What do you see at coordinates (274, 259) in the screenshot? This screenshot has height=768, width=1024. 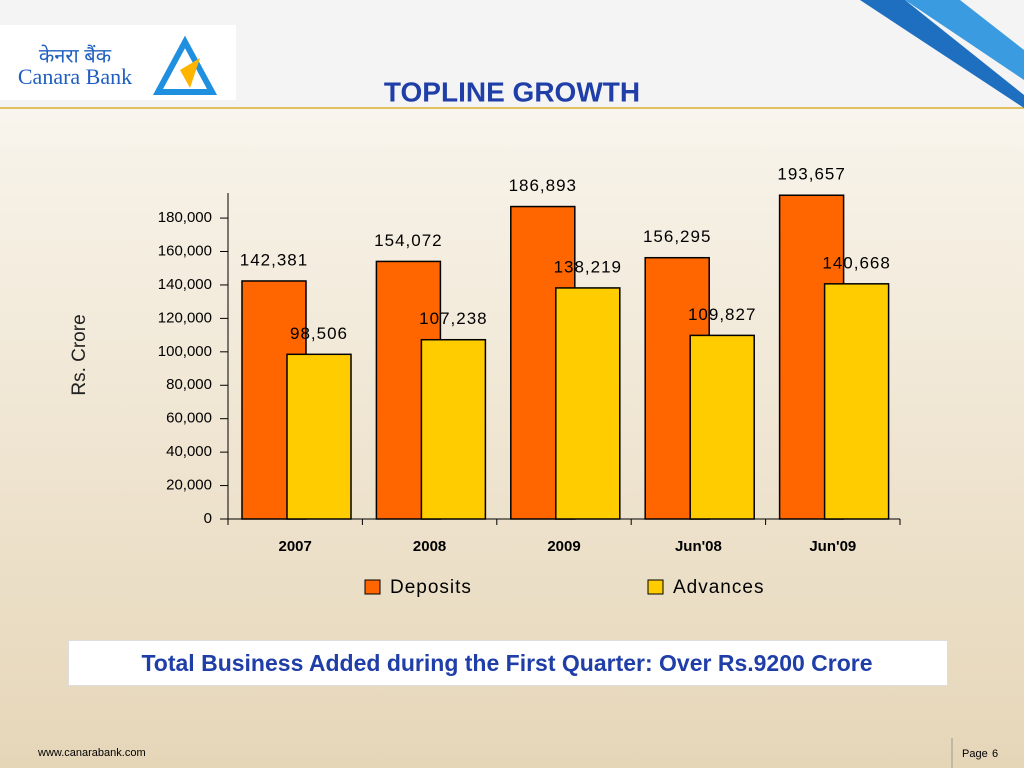 I see `value-label: 142,381` at bounding box center [274, 259].